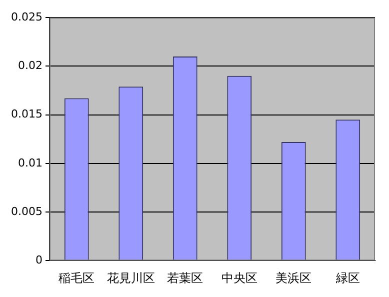 Image resolution: width=389 pixels, height=297 pixels. Describe the element at coordinates (239, 277) in the screenshot. I see `x-tick-label: 中央区` at that location.